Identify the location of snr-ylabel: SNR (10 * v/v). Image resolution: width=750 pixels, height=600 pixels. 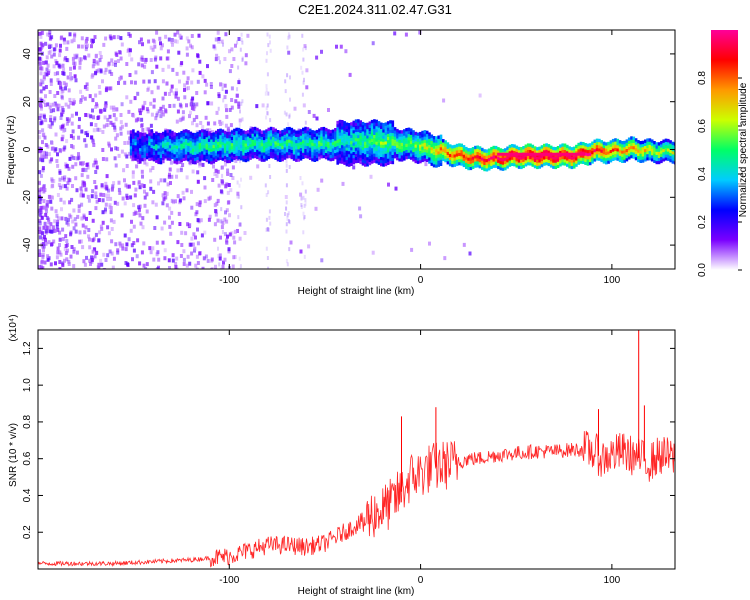
(13, 455).